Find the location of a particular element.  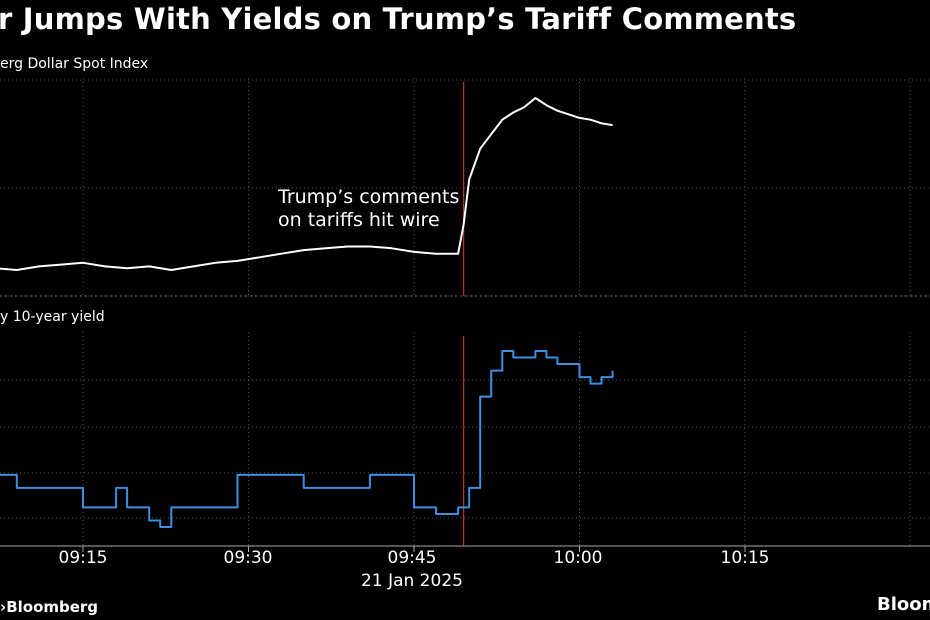

x-tick-label: 10:15 is located at coordinates (745, 558).